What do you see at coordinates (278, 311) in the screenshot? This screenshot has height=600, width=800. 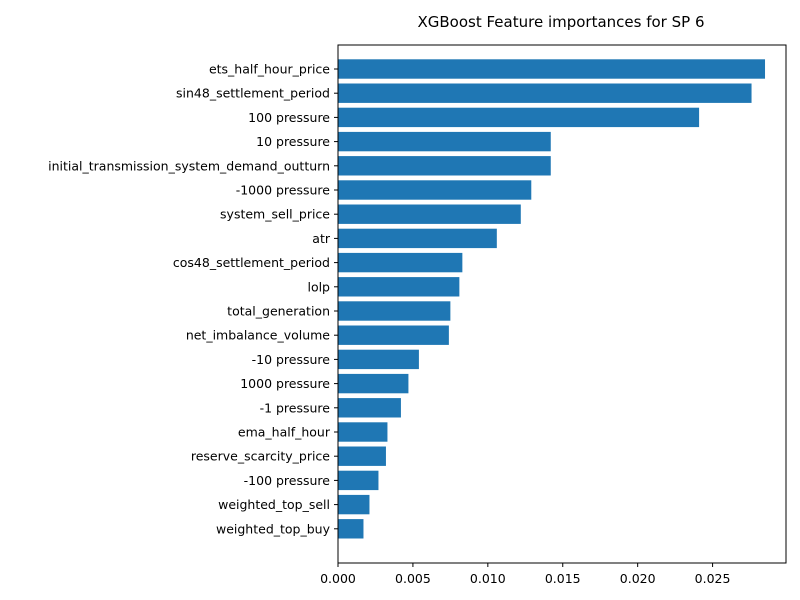 I see `y-tick-label: total_generation` at bounding box center [278, 311].